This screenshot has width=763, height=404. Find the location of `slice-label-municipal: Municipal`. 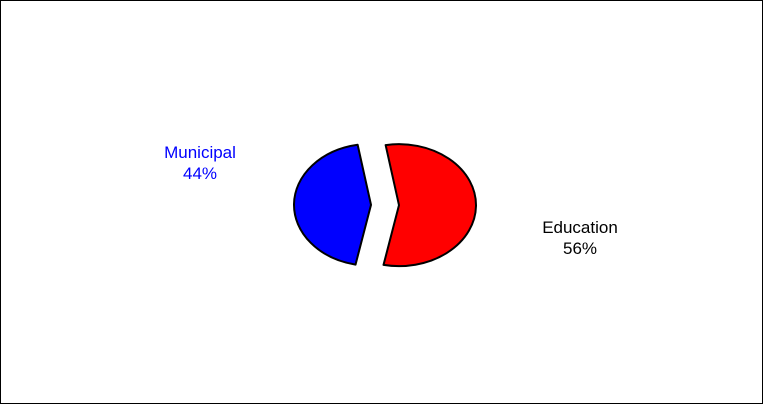

slice-label-municipal: Municipal is located at coordinates (200, 152).